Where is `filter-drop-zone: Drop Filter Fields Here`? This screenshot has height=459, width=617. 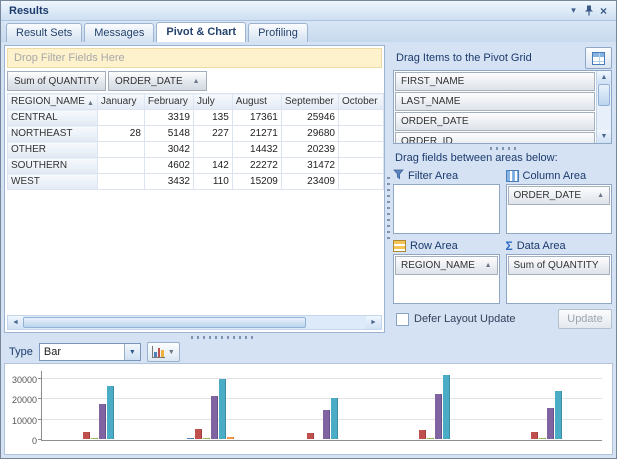 filter-drop-zone: Drop Filter Fields Here is located at coordinates (194, 58).